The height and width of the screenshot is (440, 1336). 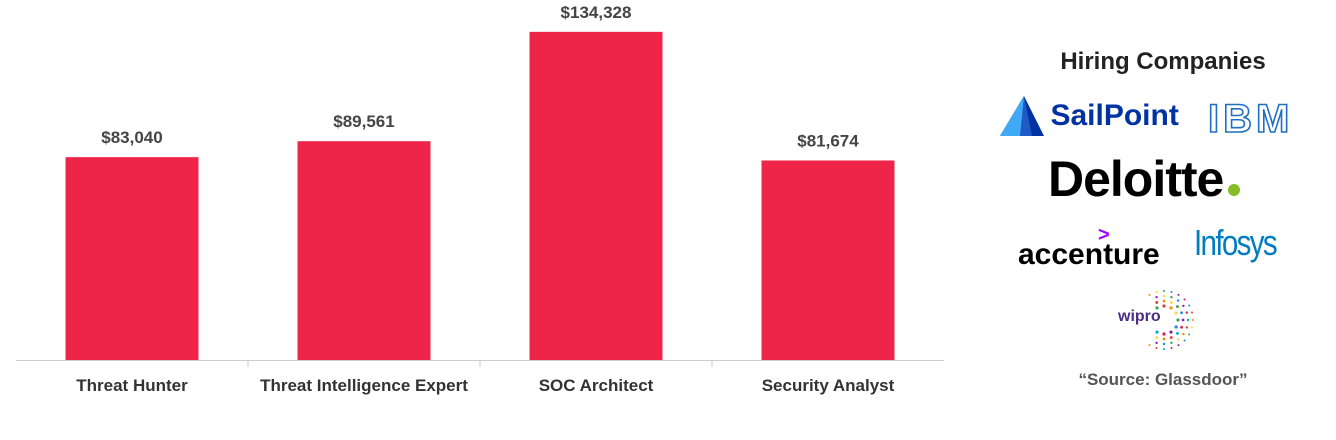 What do you see at coordinates (828, 140) in the screenshot?
I see `data-label: $81,674` at bounding box center [828, 140].